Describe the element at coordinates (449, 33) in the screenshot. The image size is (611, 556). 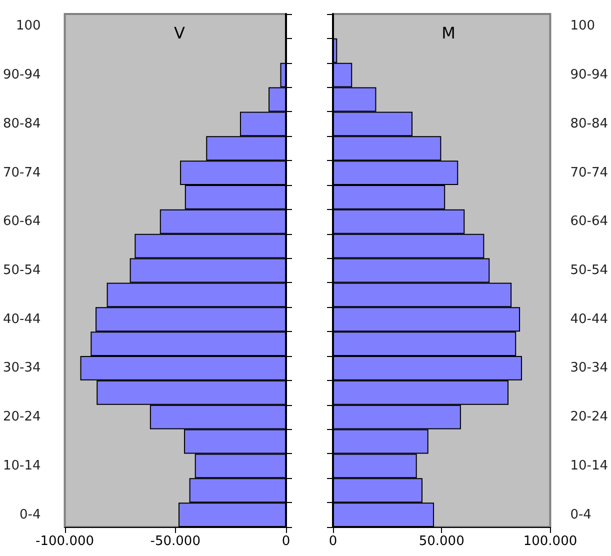
I see `text: M` at that location.